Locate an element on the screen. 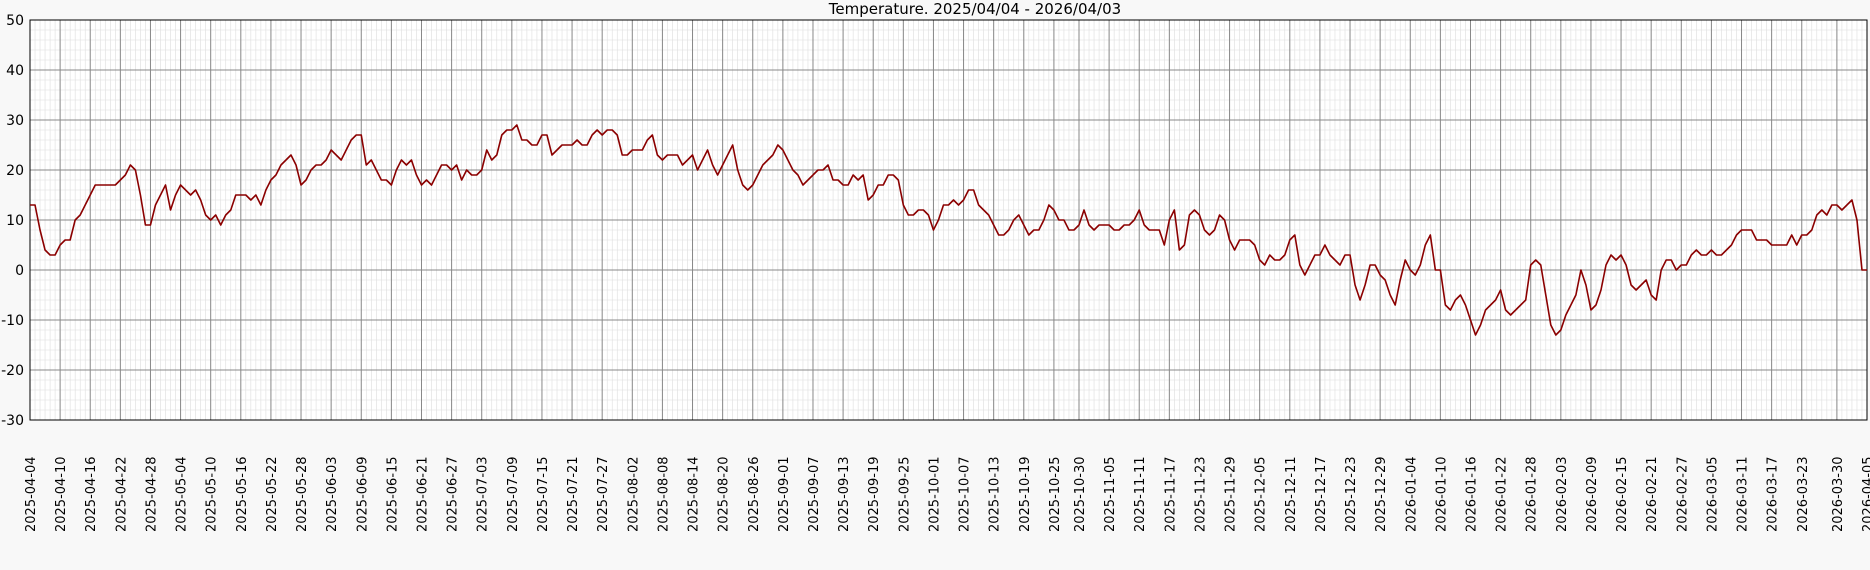 Image resolution: width=1870 pixels, height=570 pixels. x-tick-label: 2025-12-23 is located at coordinates (1351, 494).